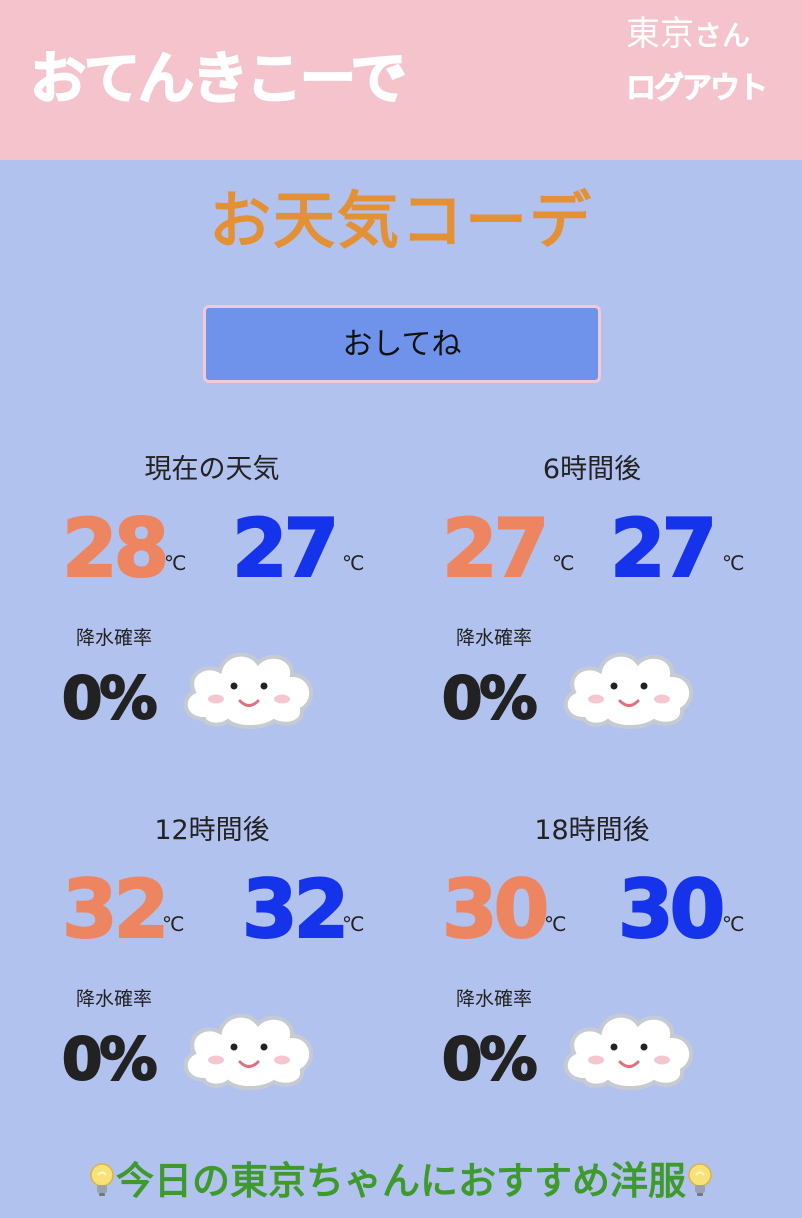 Image resolution: width=802 pixels, height=1218 pixels. Describe the element at coordinates (621, 607) in the screenshot. I see `forecast-card-6h: 6時間後 27 ℃ 27 ℃ 降水確率 0%` at that location.